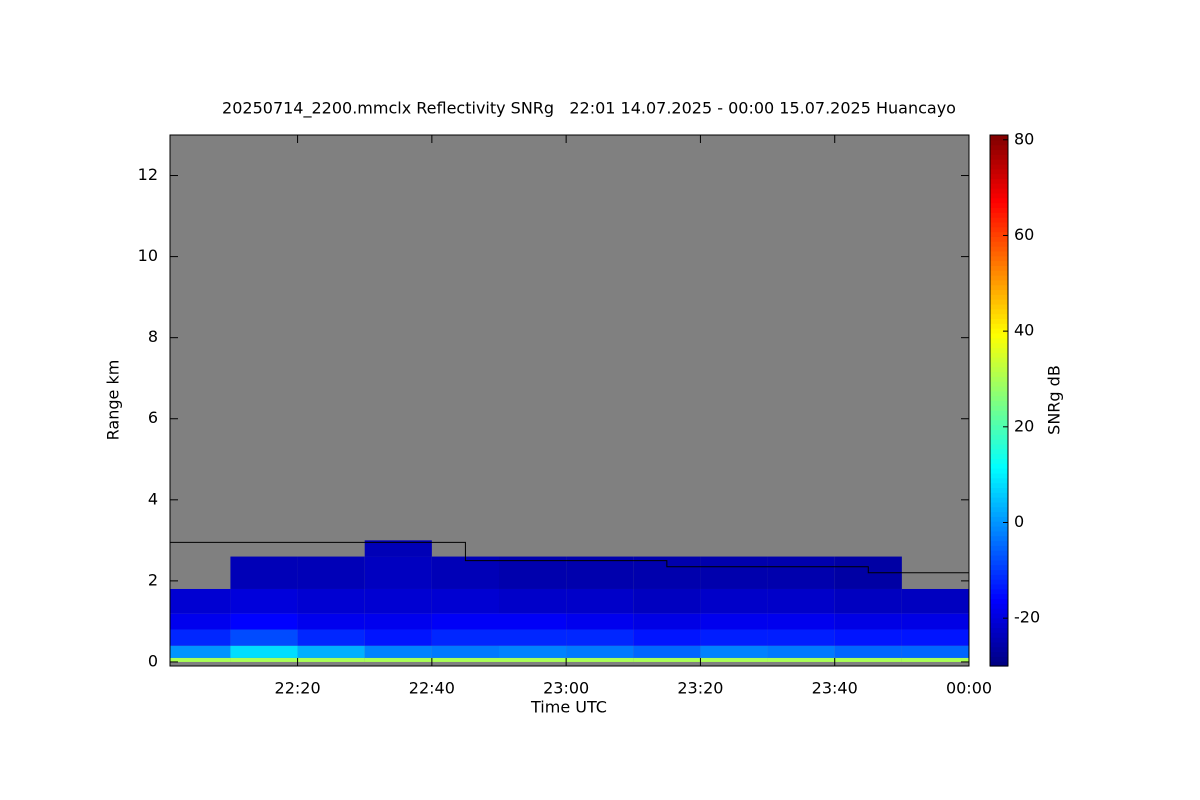  What do you see at coordinates (113, 400) in the screenshot?
I see `y-axis-label: Range km` at bounding box center [113, 400].